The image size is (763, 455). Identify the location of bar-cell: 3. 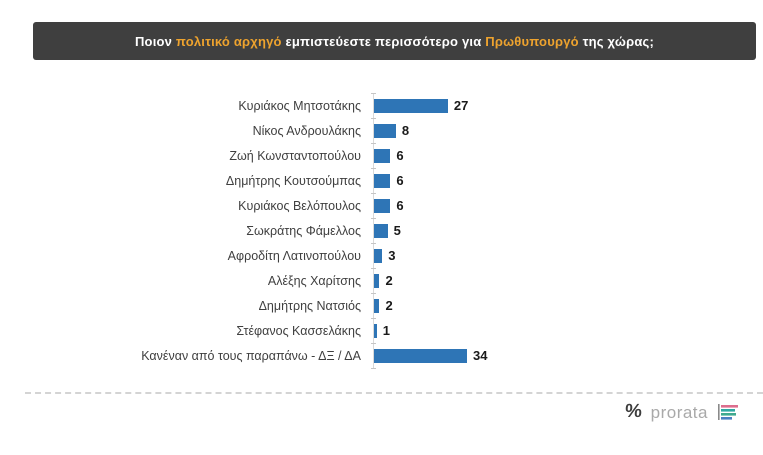
(568, 255).